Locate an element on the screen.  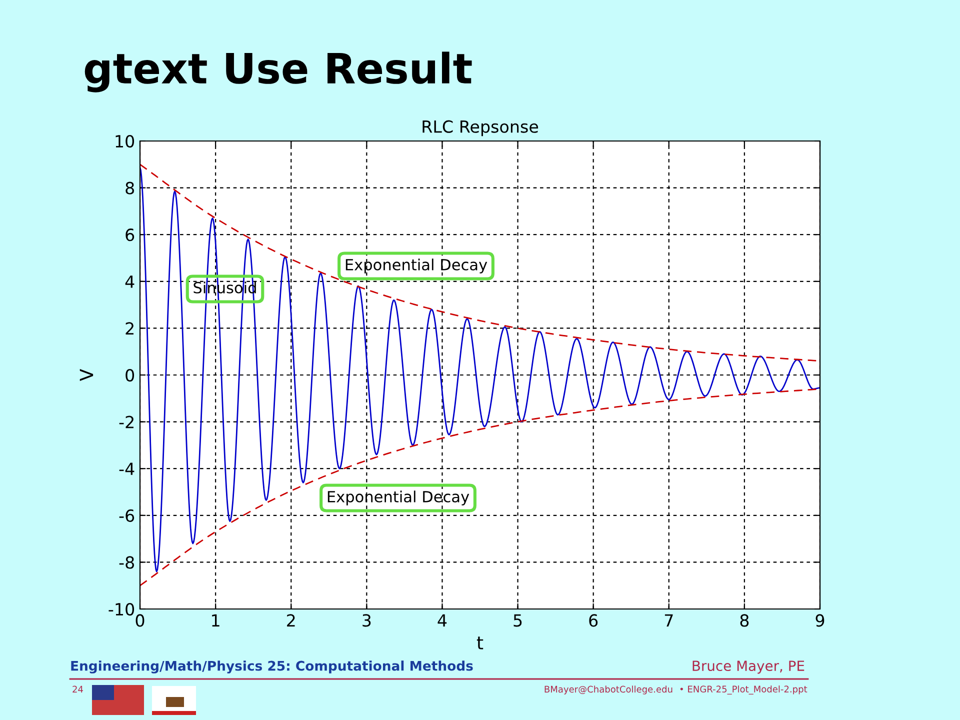
y-tick-label: -8 is located at coordinates (126, 562).